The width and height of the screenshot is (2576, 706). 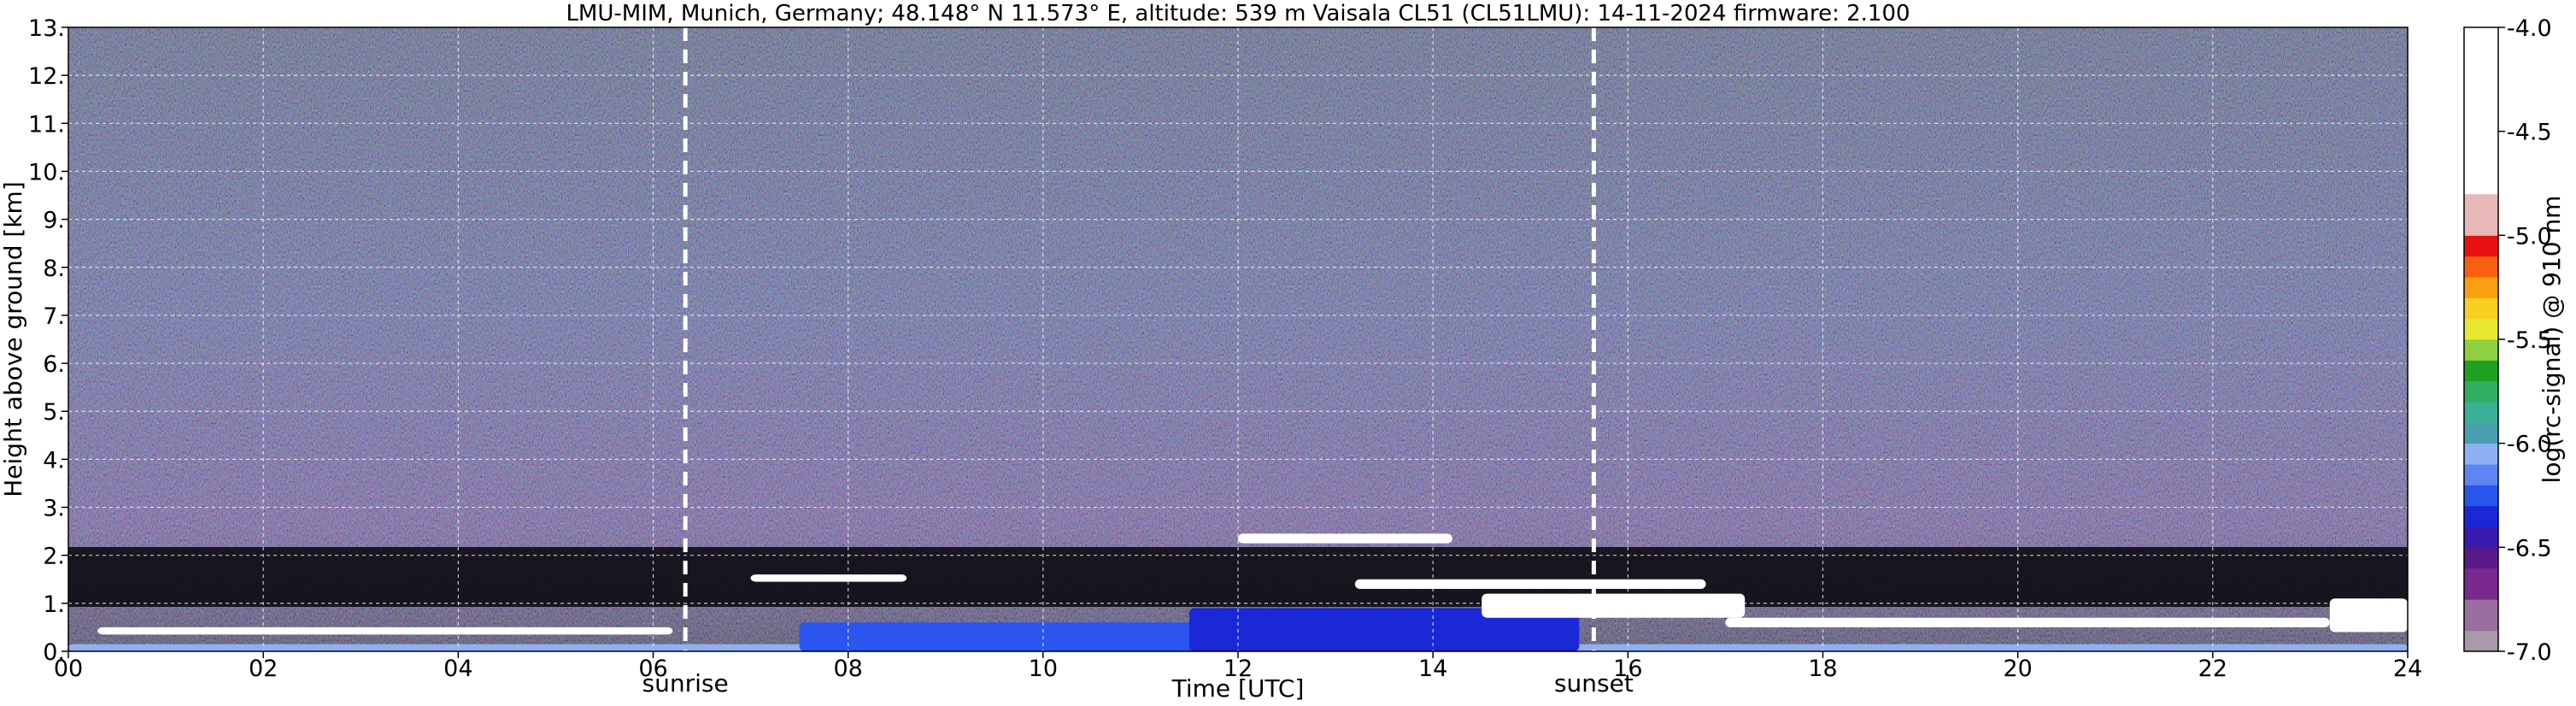 What do you see at coordinates (13, 339) in the screenshot?
I see `y-axis-label: Height above ground [km]` at bounding box center [13, 339].